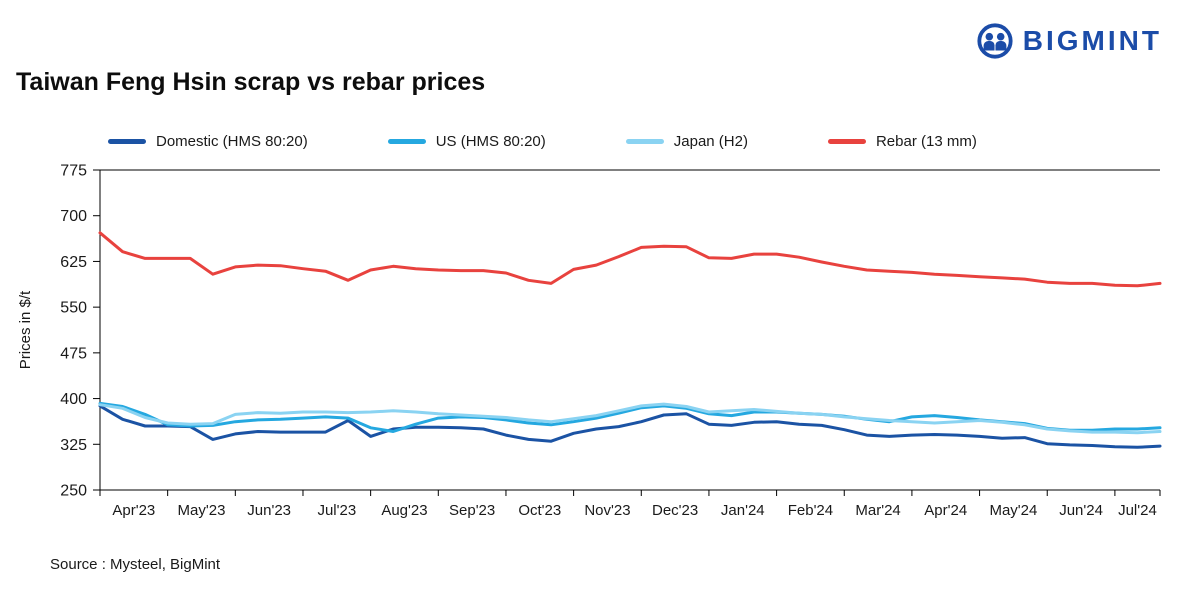 Image resolution: width=1182 pixels, height=590 pixels. What do you see at coordinates (336, 510) in the screenshot?
I see `x-tick-label: Jul'23` at bounding box center [336, 510].